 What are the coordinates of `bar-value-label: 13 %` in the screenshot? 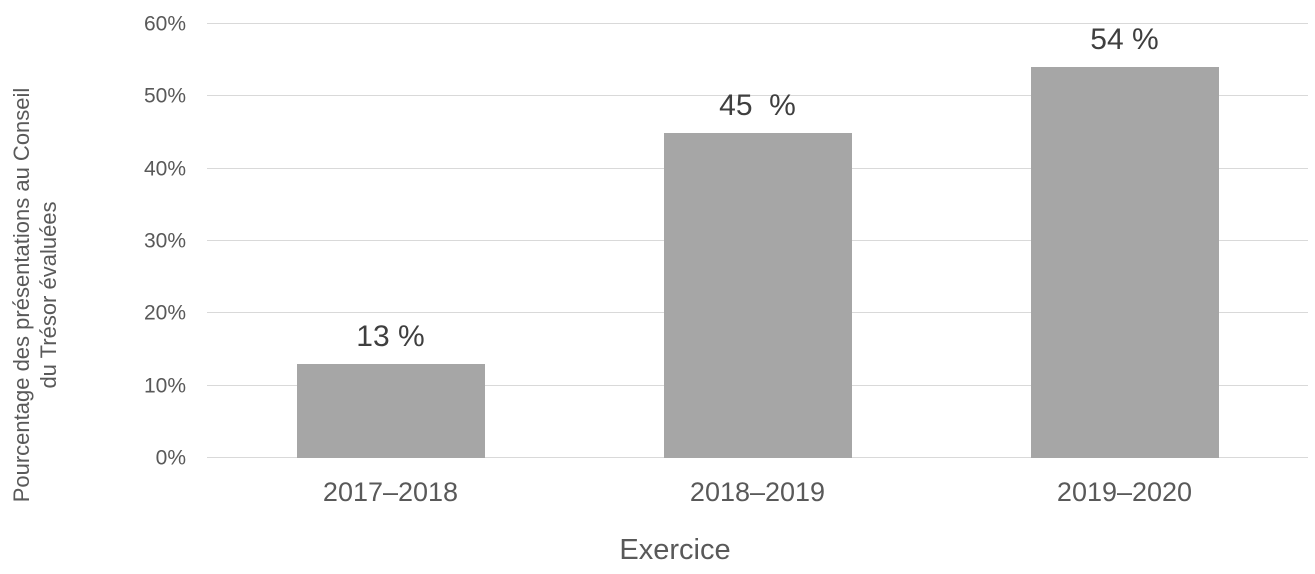 It's located at (390, 336).